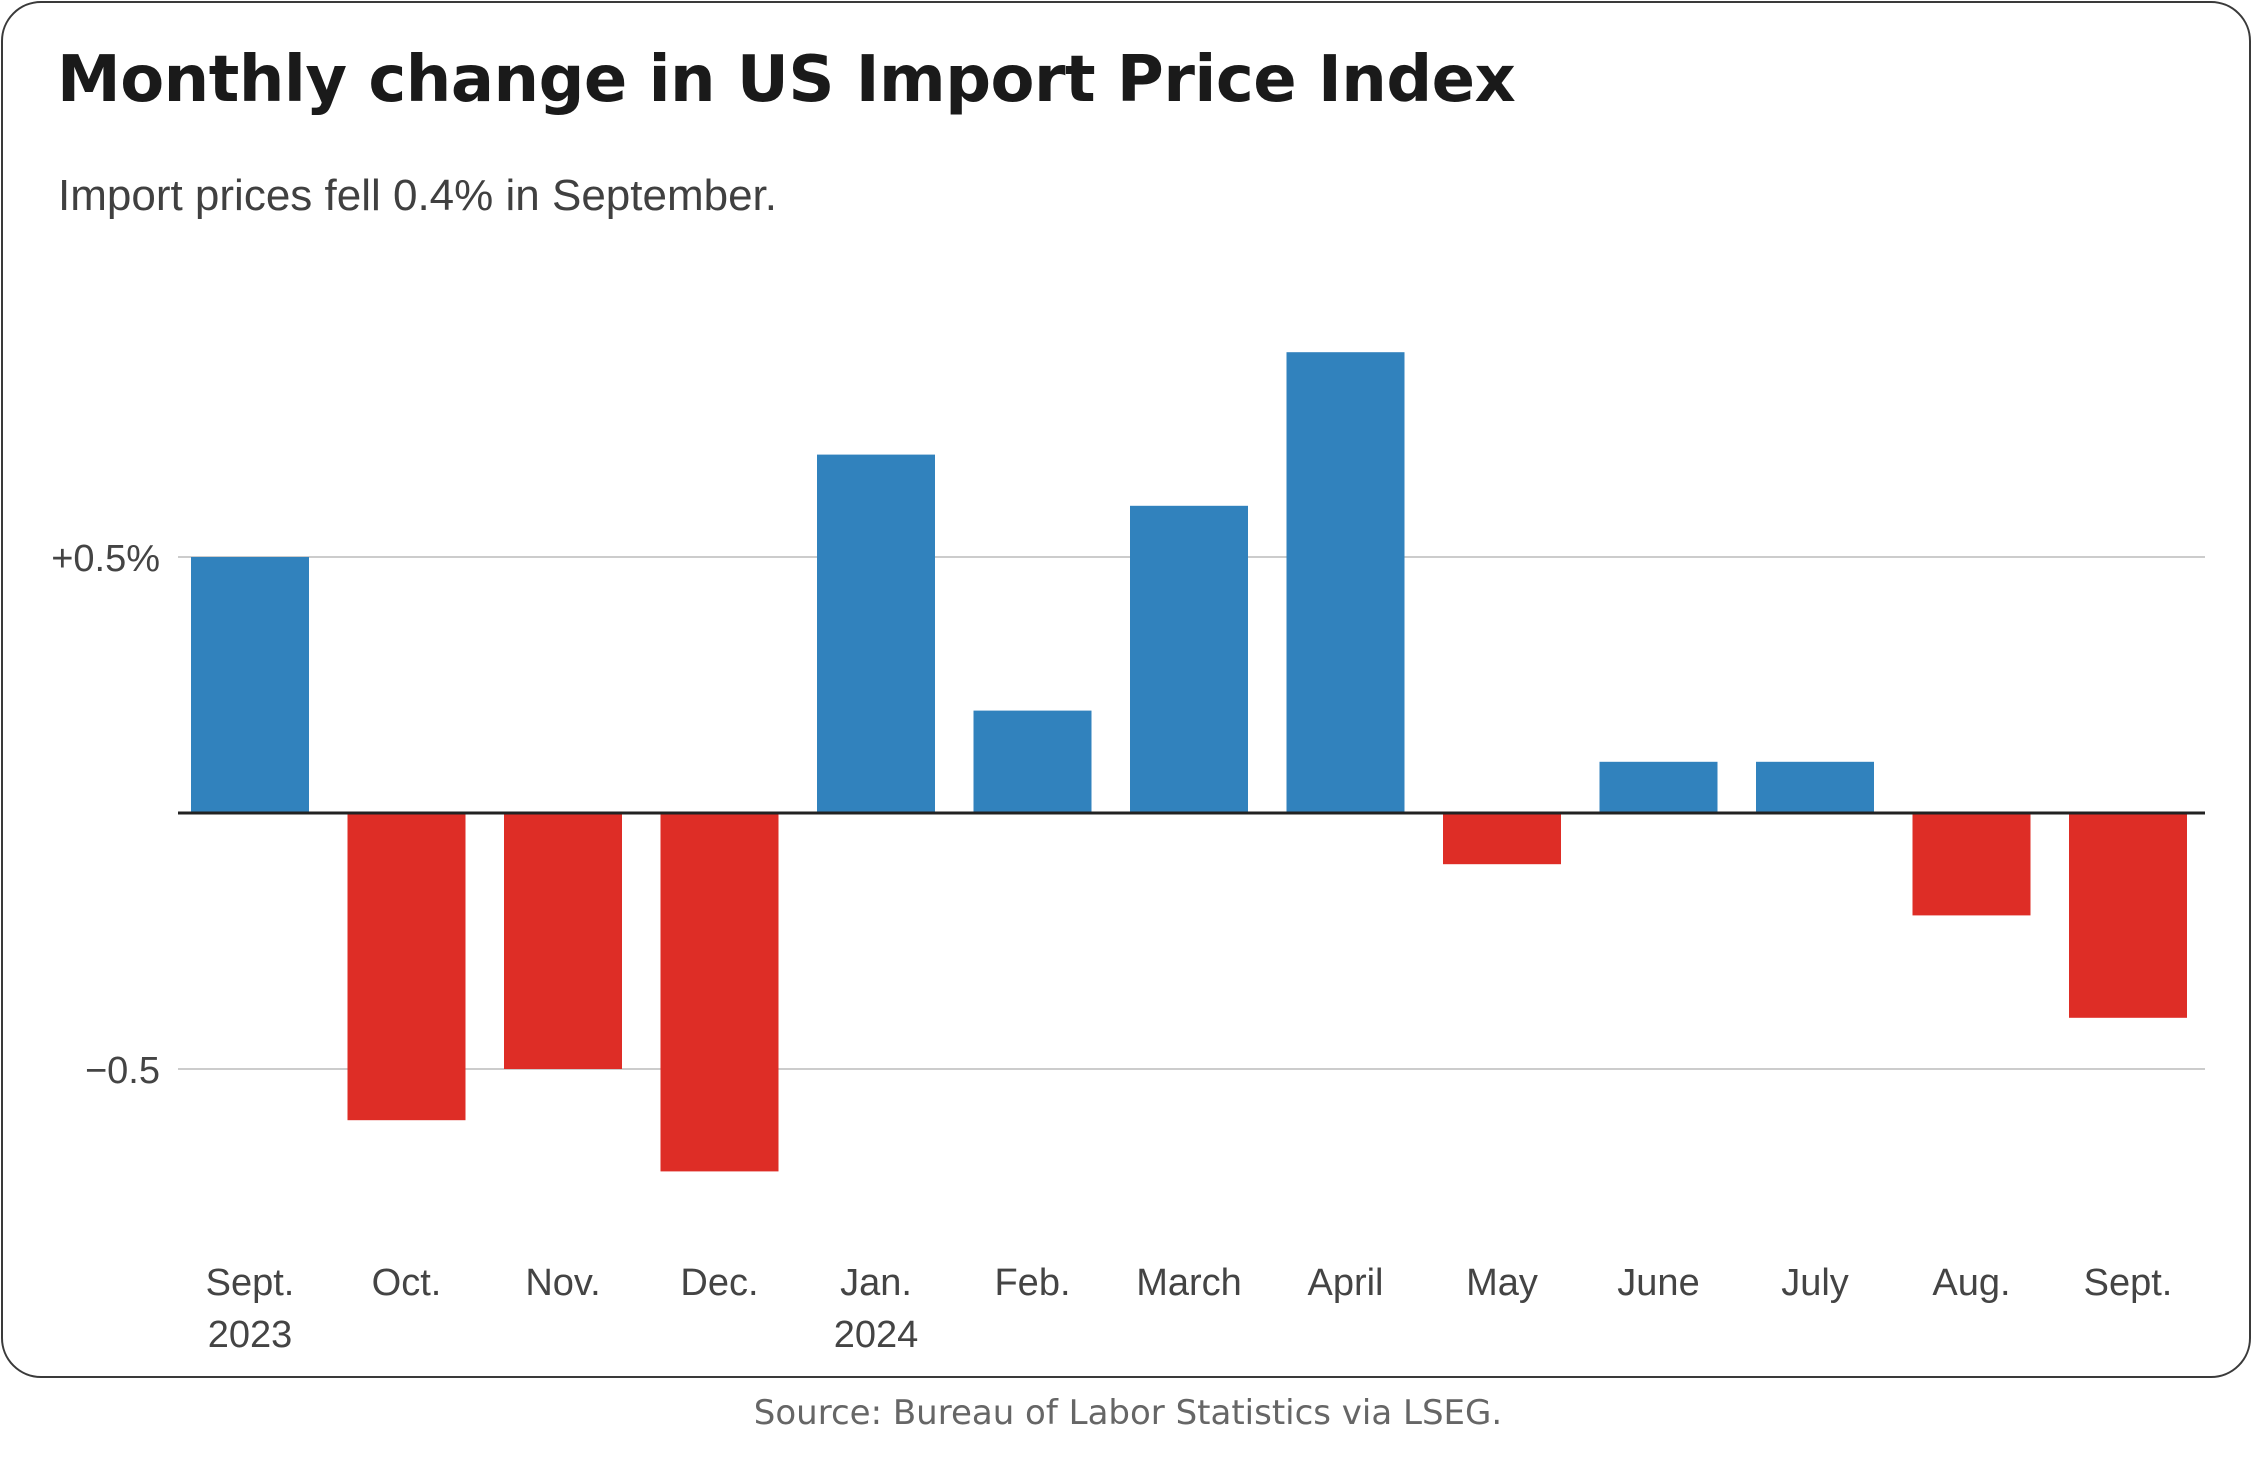 The width and height of the screenshot is (2256, 1466). Describe the element at coordinates (1658, 1283) in the screenshot. I see `x-tick-label: June` at that location.